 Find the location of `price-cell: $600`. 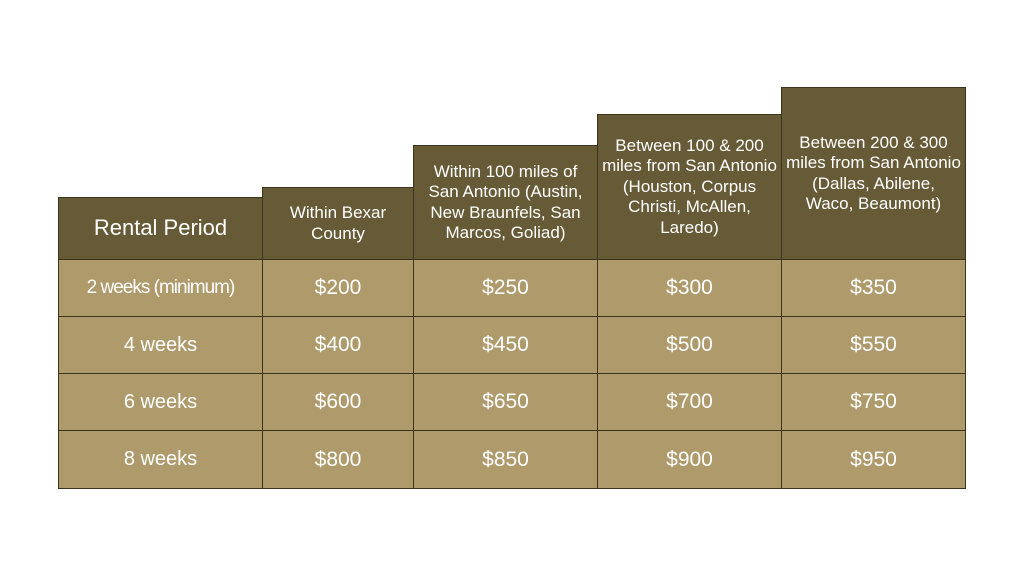

price-cell: $600 is located at coordinates (338, 402).